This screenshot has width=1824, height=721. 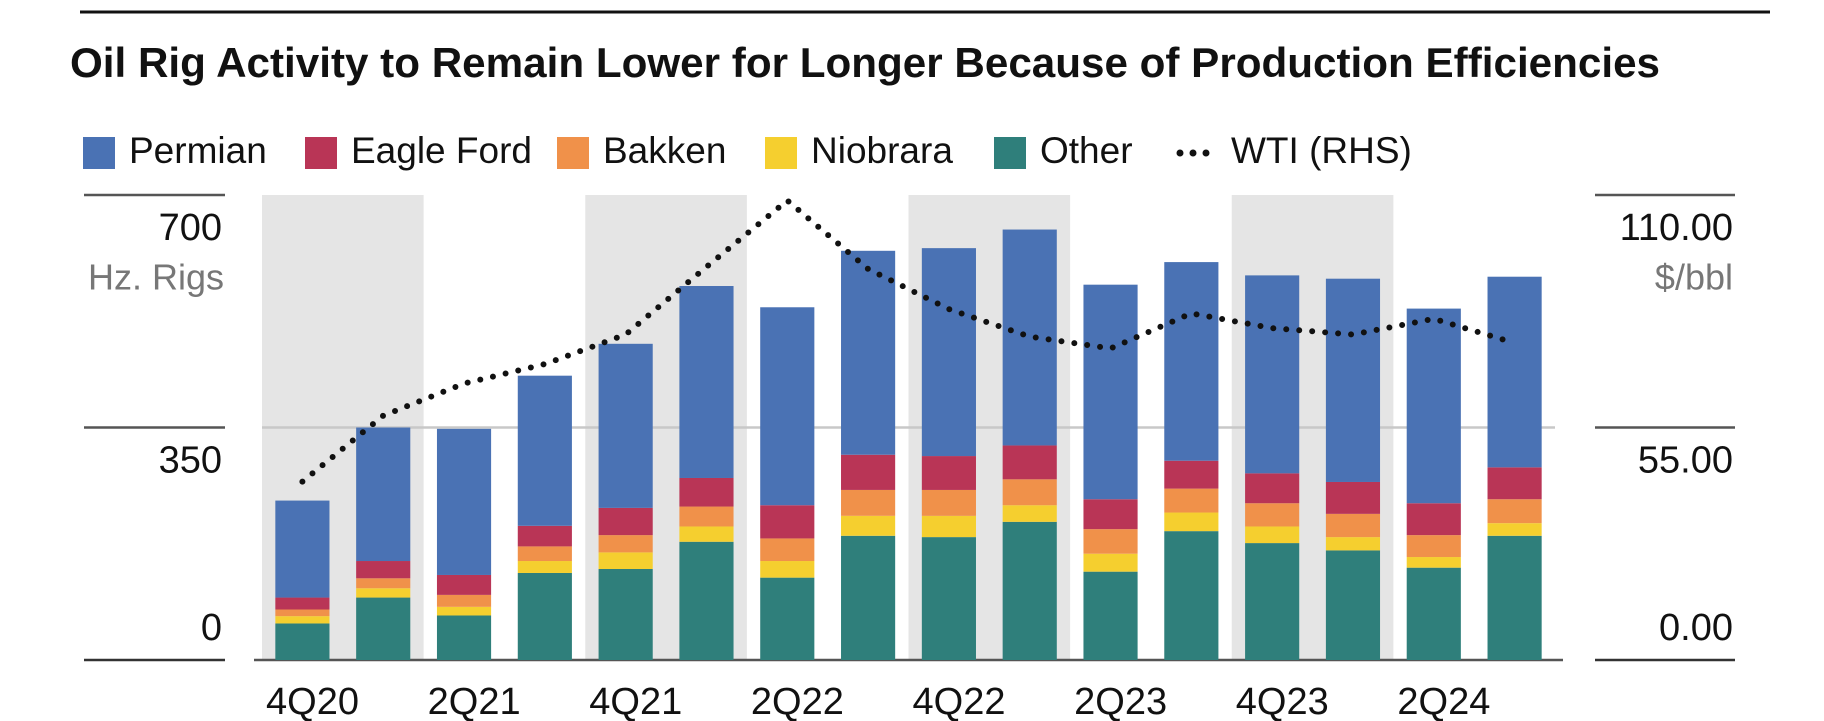 I want to click on legend-label: Other, so click(x=1086, y=150).